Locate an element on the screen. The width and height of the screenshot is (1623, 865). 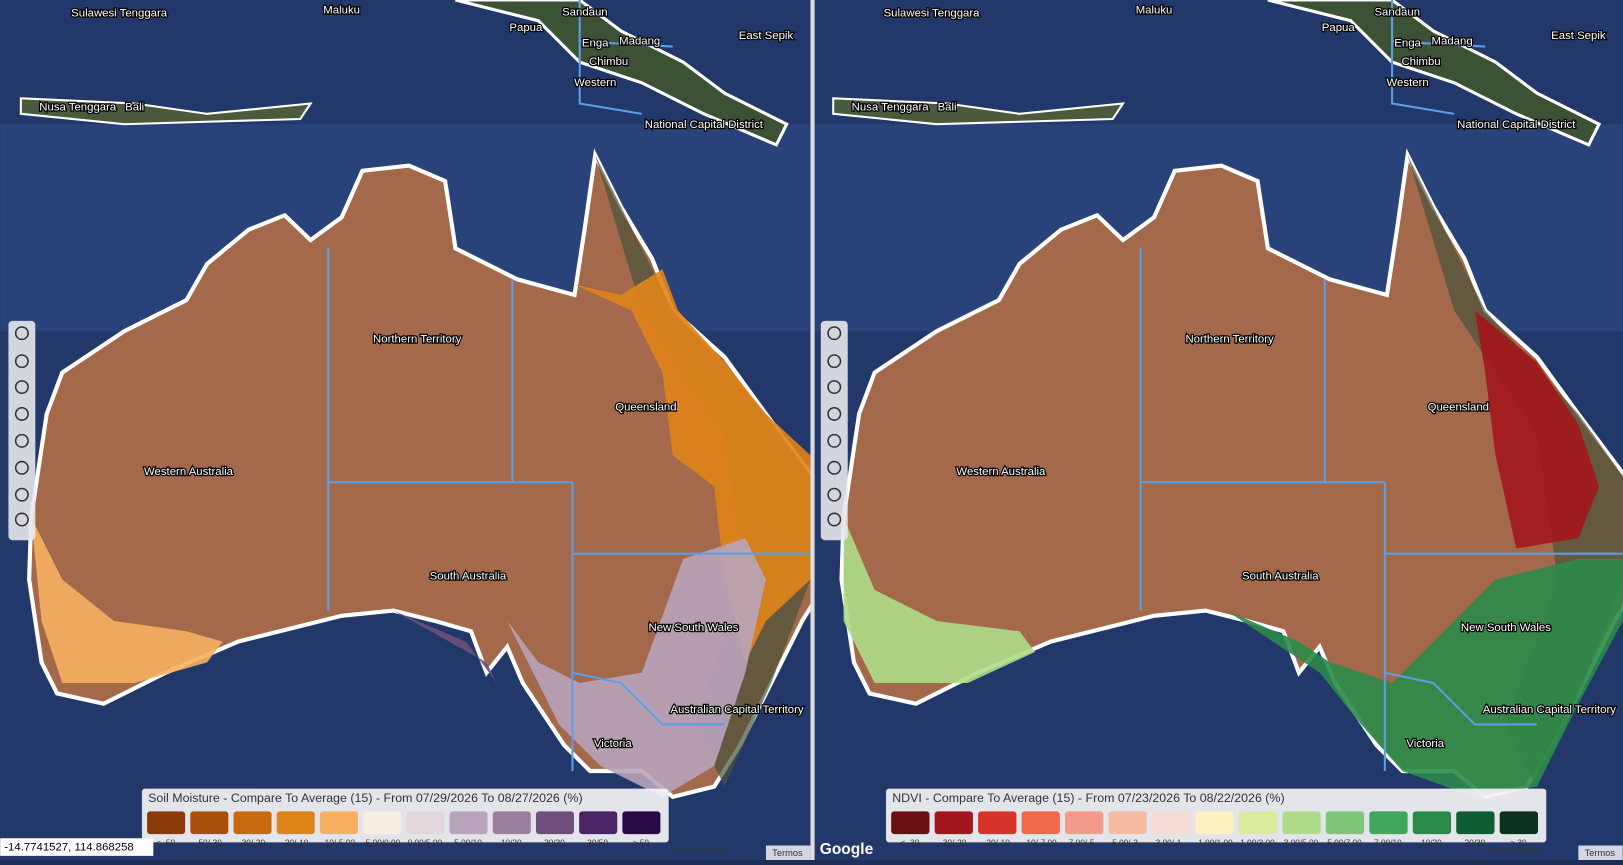
place-label: Papua is located at coordinates (526, 28).